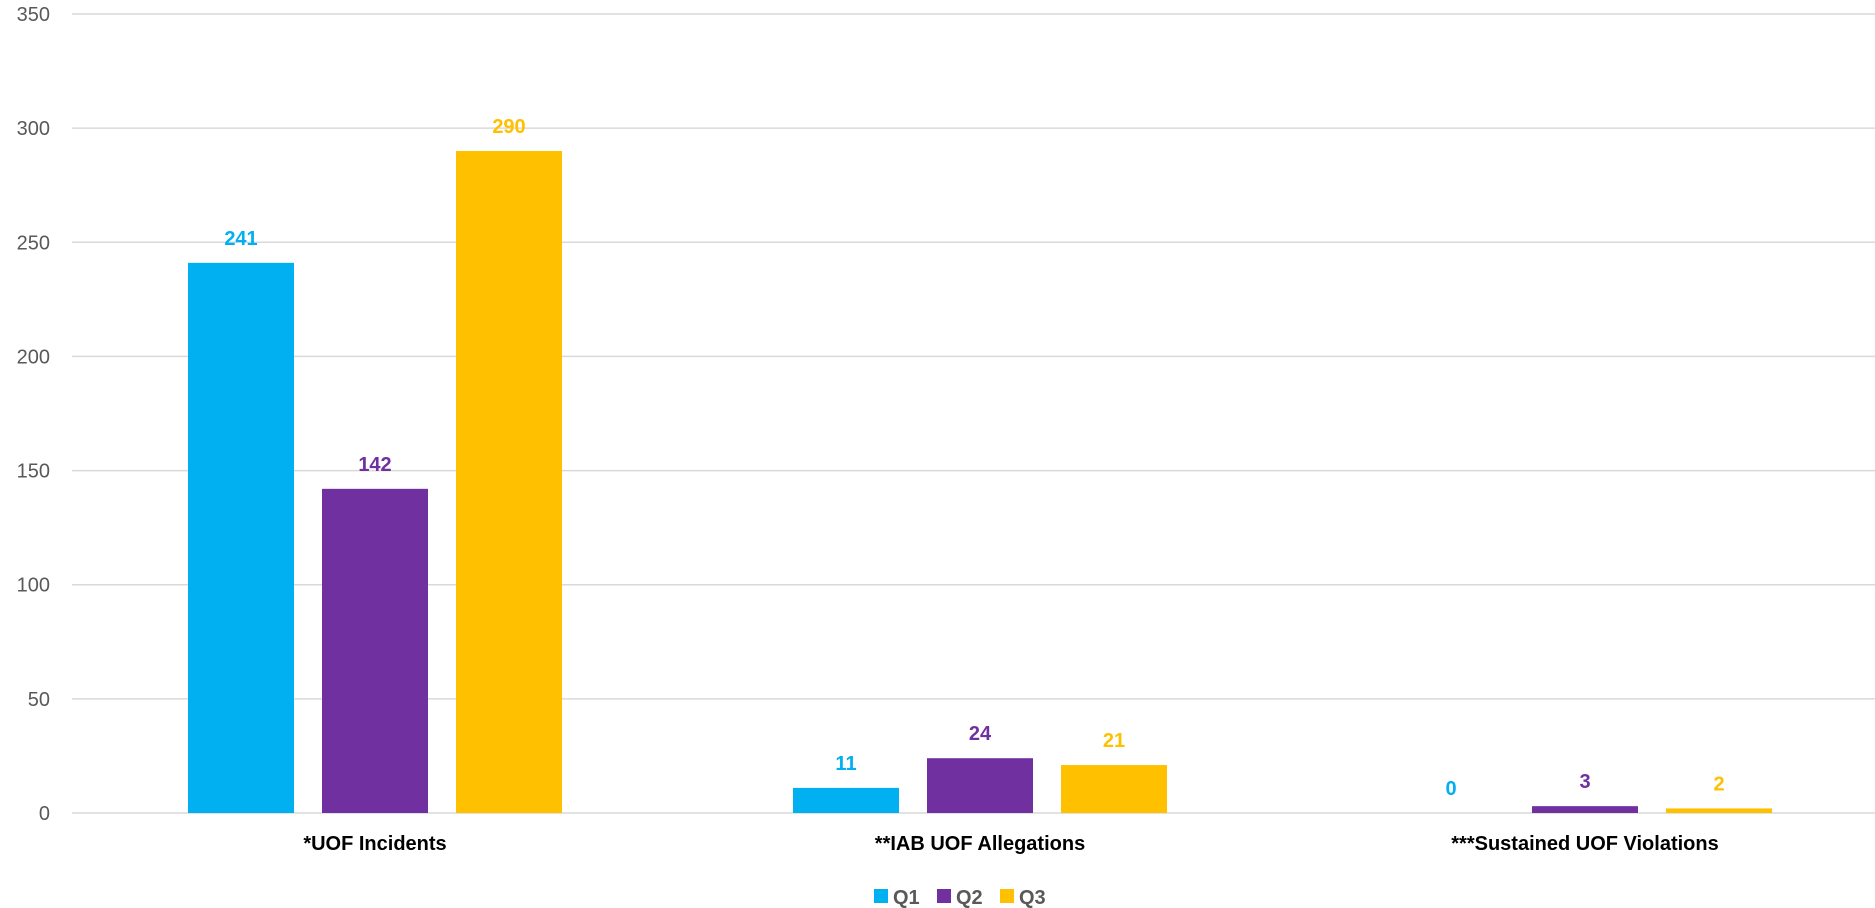 The image size is (1875, 908). Describe the element at coordinates (33, 357) in the screenshot. I see `y-tick-label: 200` at that location.